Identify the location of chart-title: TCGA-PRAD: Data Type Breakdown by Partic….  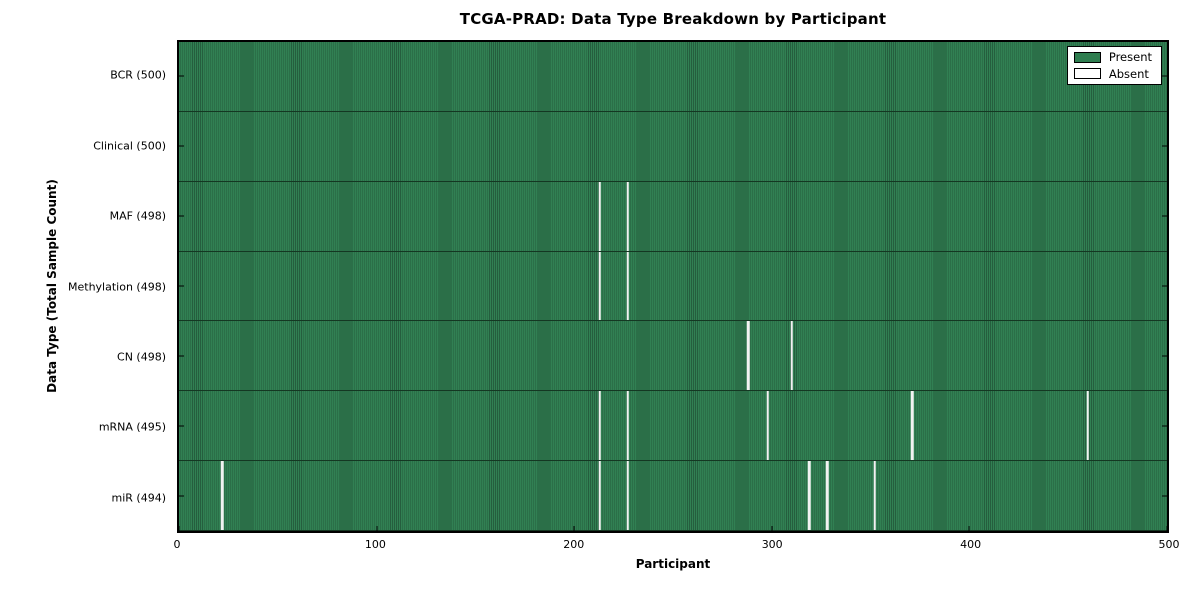
(673, 19).